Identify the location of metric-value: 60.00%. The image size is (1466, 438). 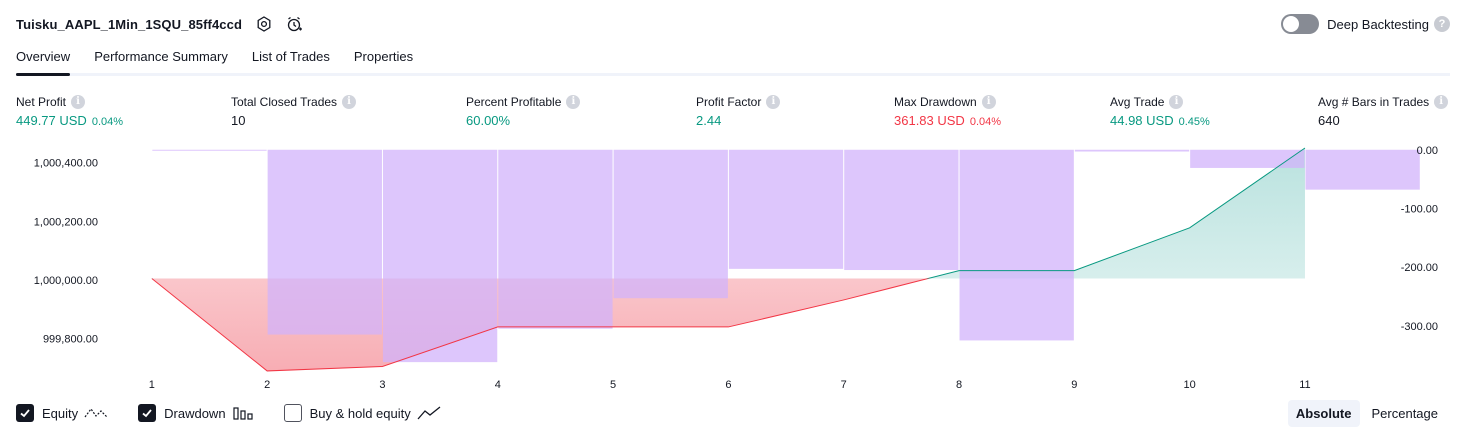
(488, 120).